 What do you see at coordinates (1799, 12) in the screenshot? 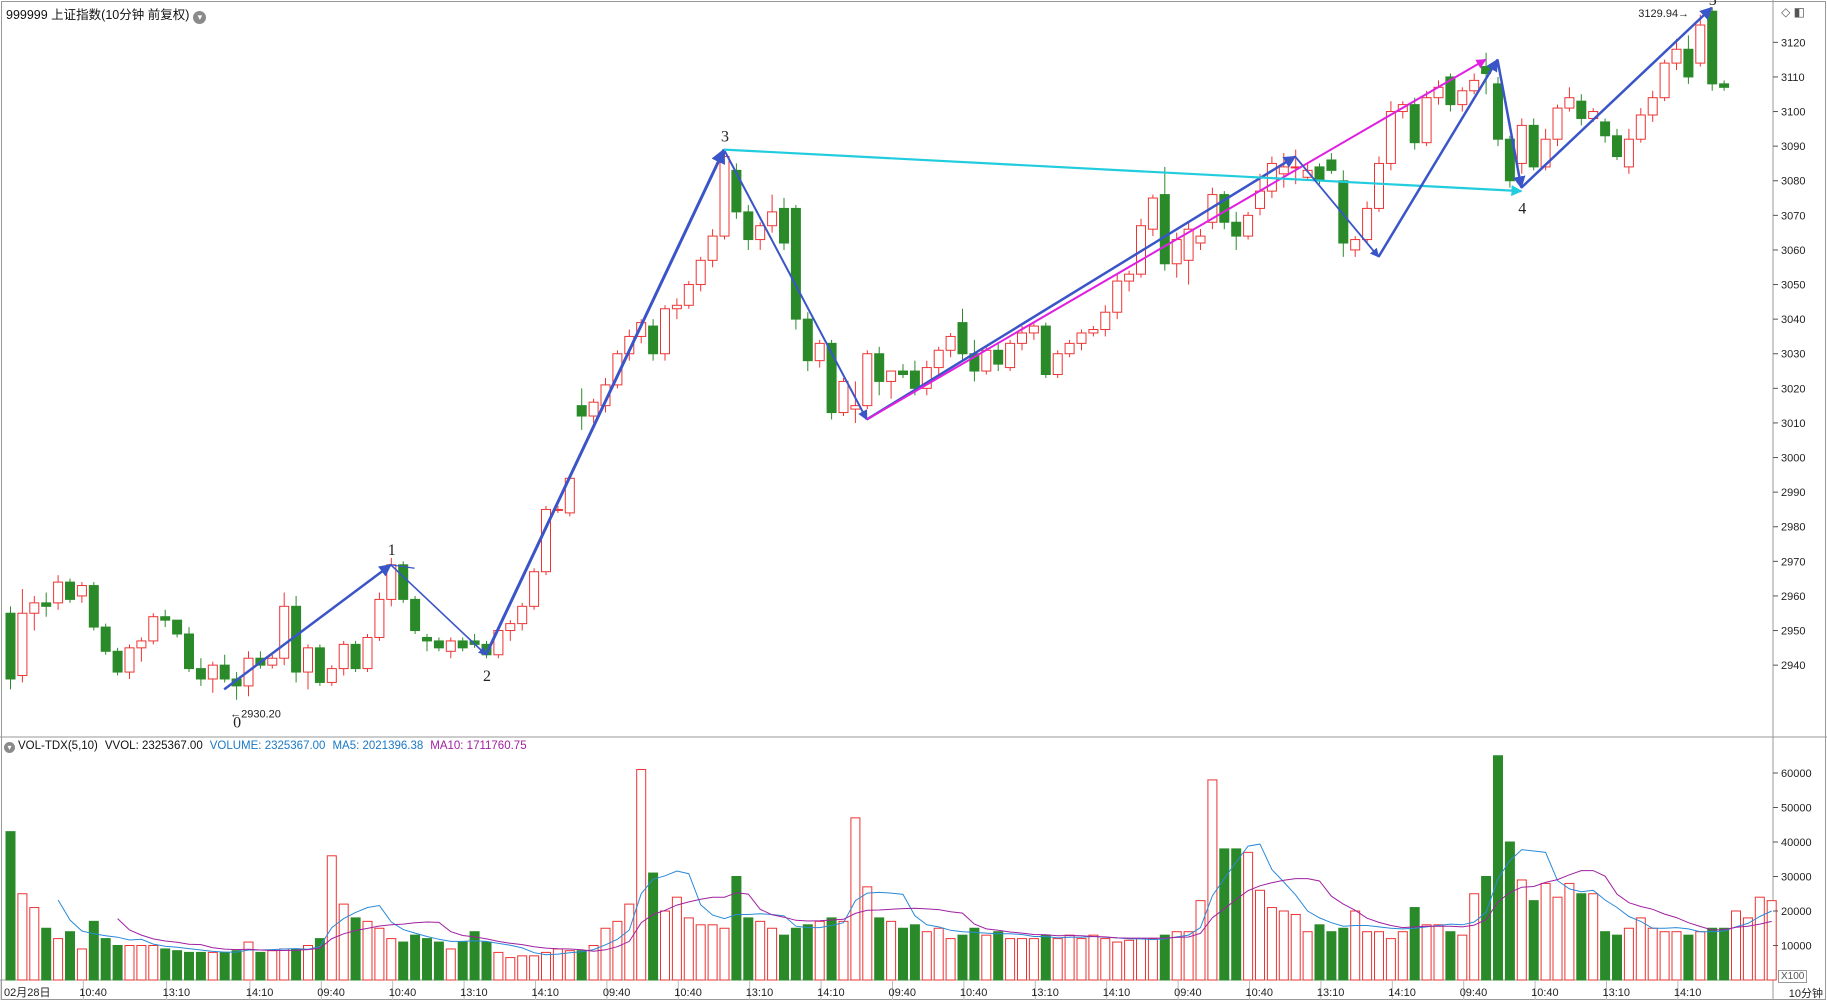
I see `panel-toggle-icon: ◧` at bounding box center [1799, 12].